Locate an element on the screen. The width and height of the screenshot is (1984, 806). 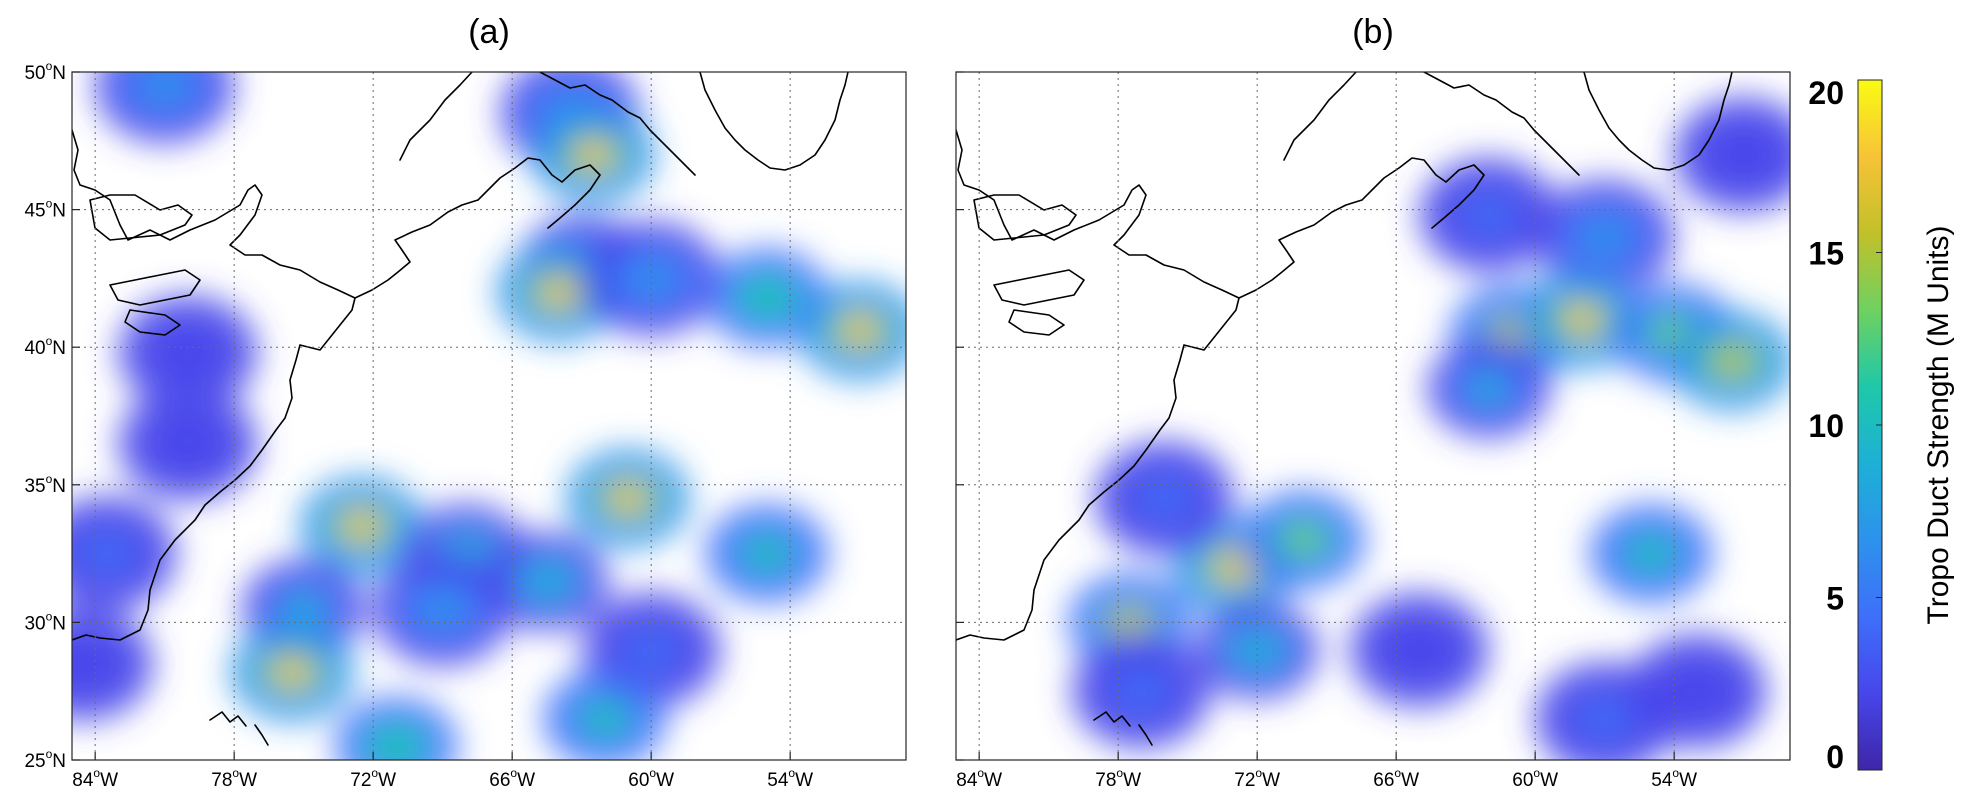
y-tick-label: 50oN is located at coordinates (45, 71).